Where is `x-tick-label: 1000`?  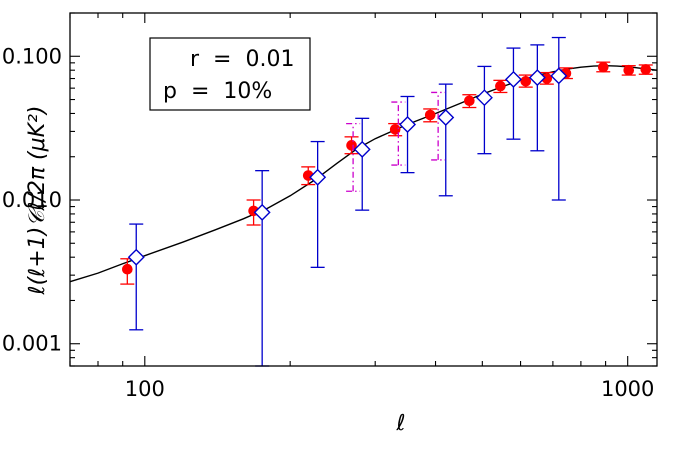
x-tick-label: 1000 is located at coordinates (627, 389).